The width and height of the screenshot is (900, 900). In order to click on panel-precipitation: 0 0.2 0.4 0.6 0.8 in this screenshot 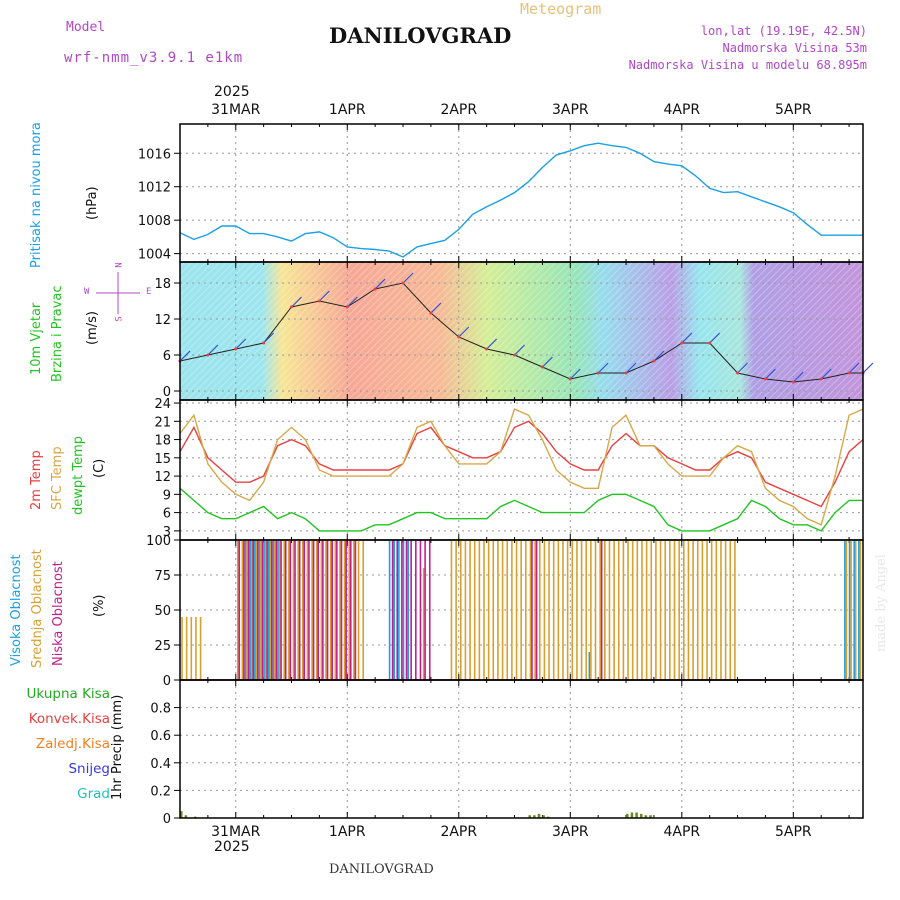, I will do `click(507, 753)`.